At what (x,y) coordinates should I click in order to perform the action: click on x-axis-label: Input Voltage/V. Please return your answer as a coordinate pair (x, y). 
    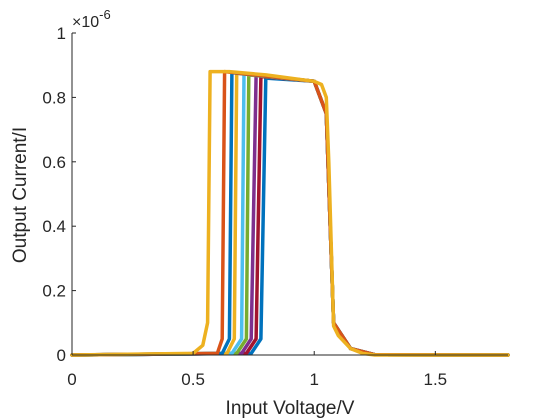
    Looking at the image, I should click on (290, 408).